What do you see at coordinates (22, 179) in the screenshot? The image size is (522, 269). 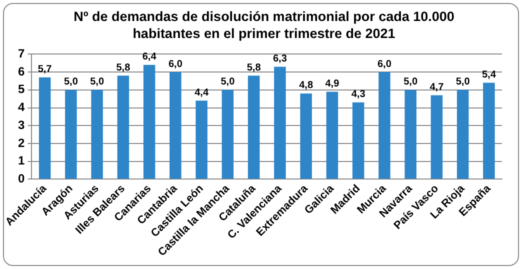 I see `y-tick-label: 0` at bounding box center [22, 179].